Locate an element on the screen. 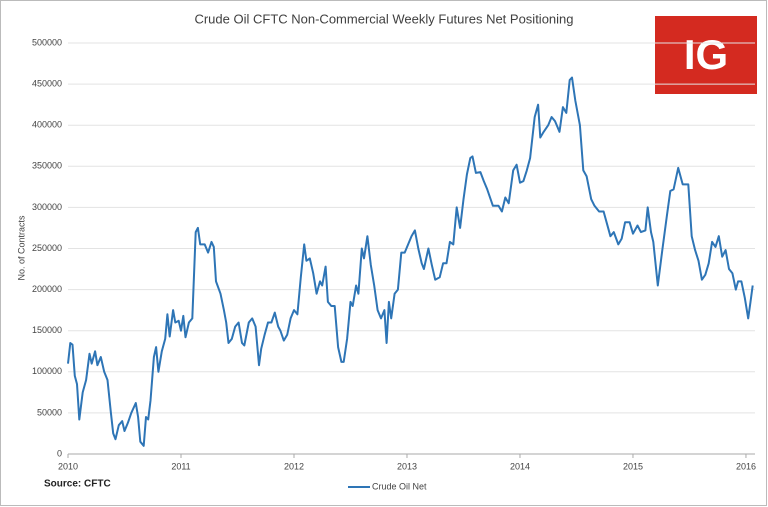  y-tick-label: 250000 is located at coordinates (47, 248).